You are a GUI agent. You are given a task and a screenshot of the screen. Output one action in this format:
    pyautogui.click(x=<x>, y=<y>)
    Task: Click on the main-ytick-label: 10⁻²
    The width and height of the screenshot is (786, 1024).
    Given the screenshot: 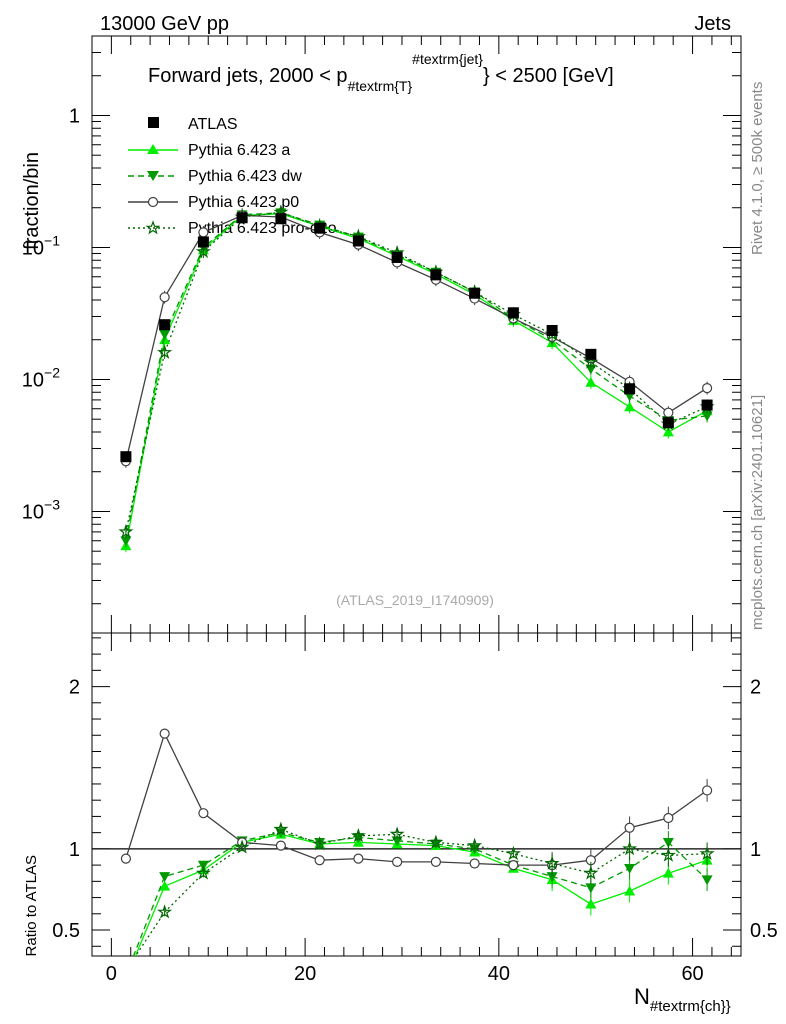 What is the action you would take?
    pyautogui.click(x=41, y=377)
    